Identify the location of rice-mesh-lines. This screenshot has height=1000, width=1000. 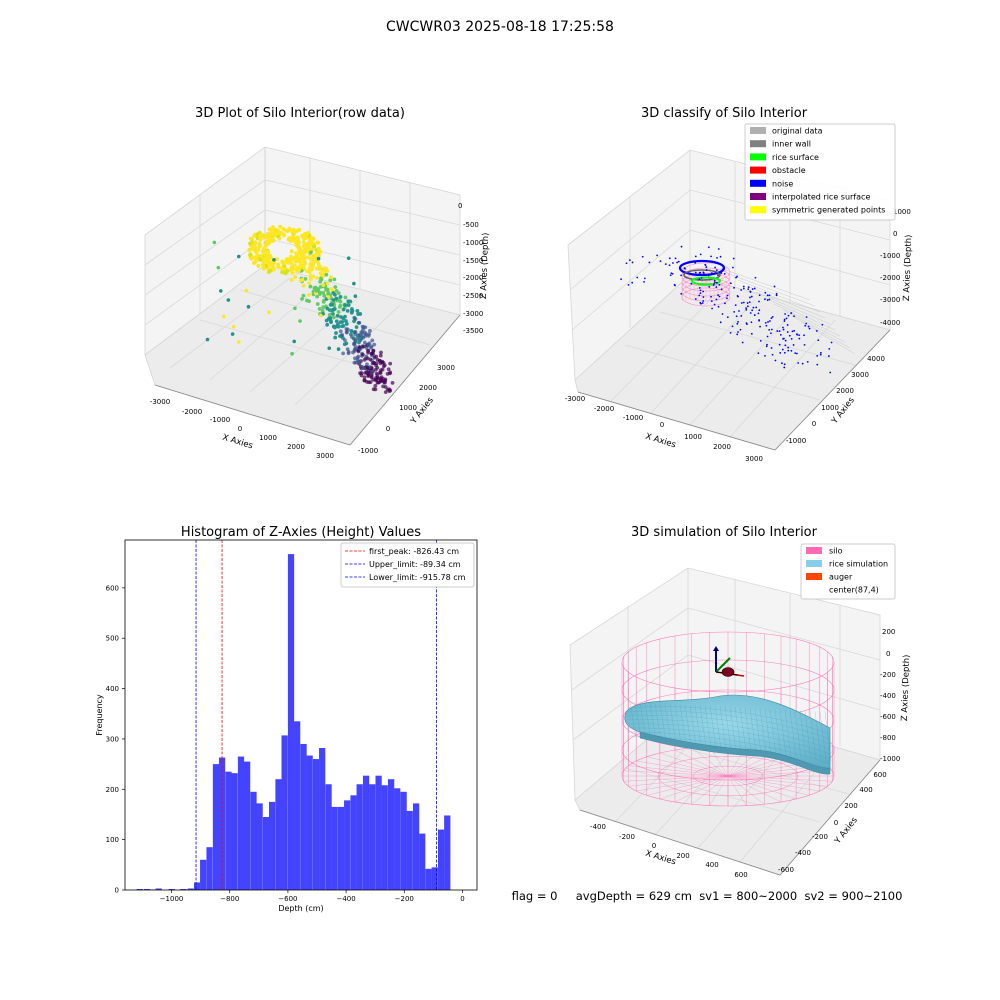
(729, 735).